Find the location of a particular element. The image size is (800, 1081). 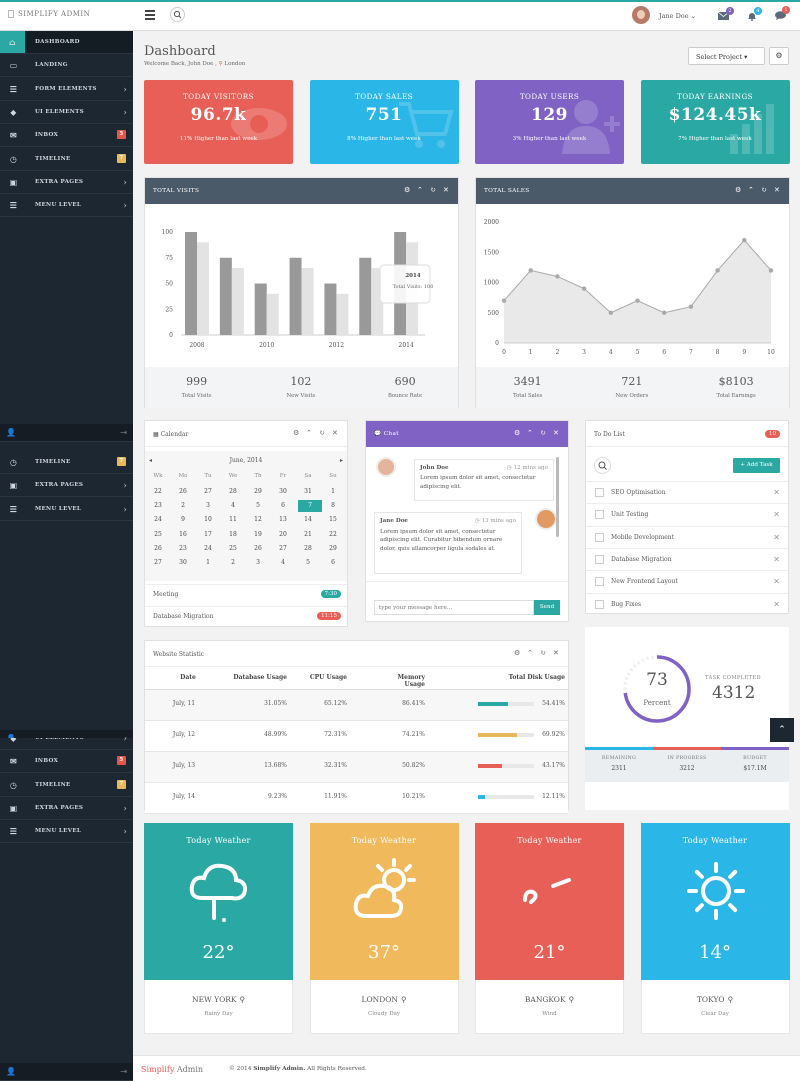

todo-item: SEO Optimisation ✕ is located at coordinates (687, 492).